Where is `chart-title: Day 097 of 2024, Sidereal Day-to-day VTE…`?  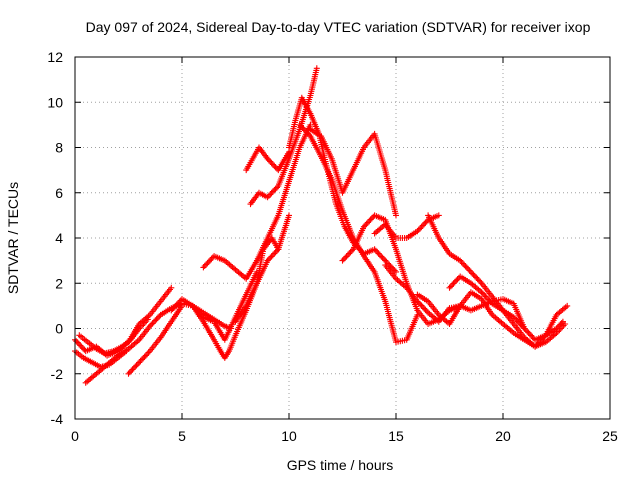 chart-title: Day 097 of 2024, Sidereal Day-to-day VTE… is located at coordinates (338, 27).